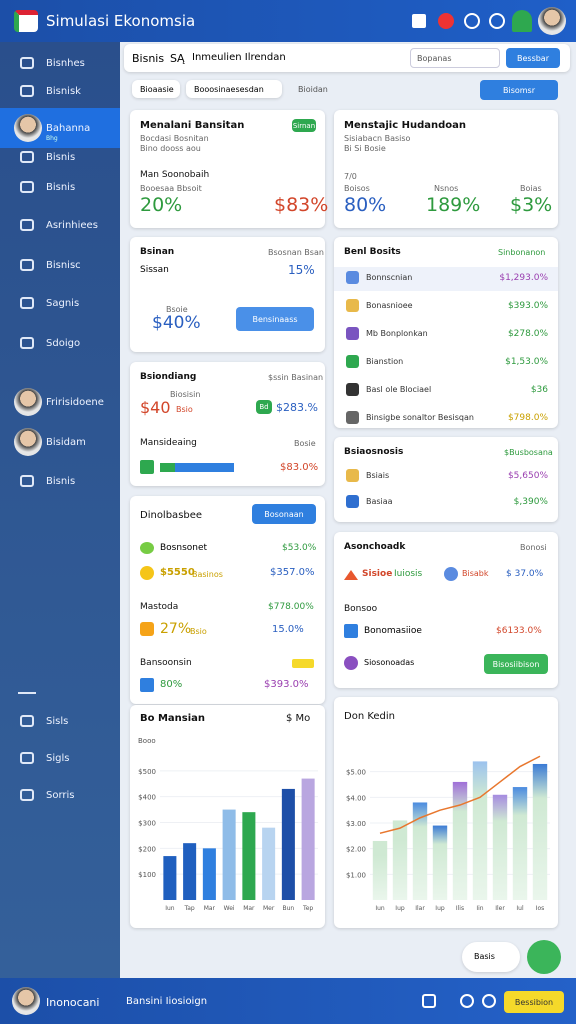  What do you see at coordinates (60, 402) in the screenshot?
I see `sidebar-item: Fririsidoene` at bounding box center [60, 402].